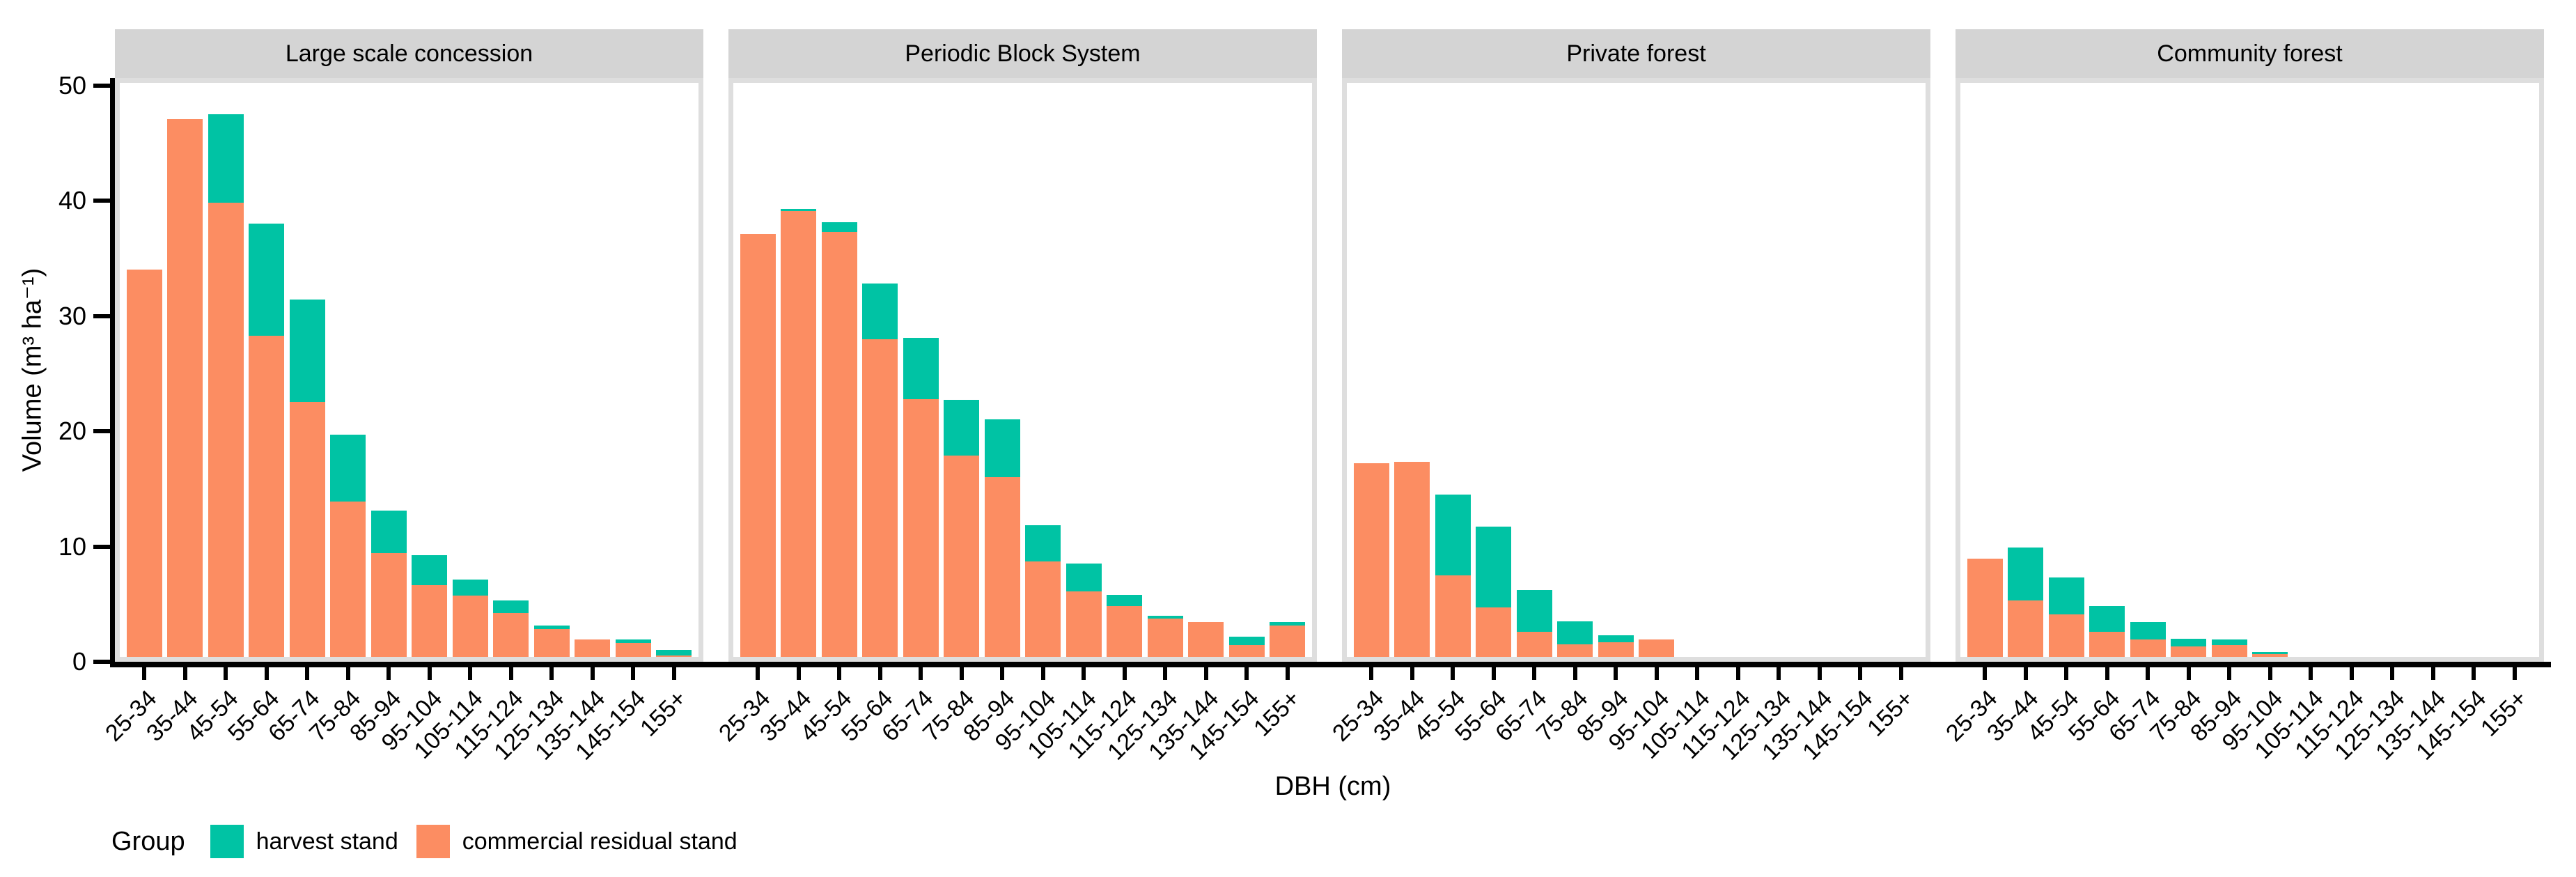 This screenshot has height=877, width=2576. Describe the element at coordinates (2250, 54) in the screenshot. I see `facet-title: Community forest` at that location.